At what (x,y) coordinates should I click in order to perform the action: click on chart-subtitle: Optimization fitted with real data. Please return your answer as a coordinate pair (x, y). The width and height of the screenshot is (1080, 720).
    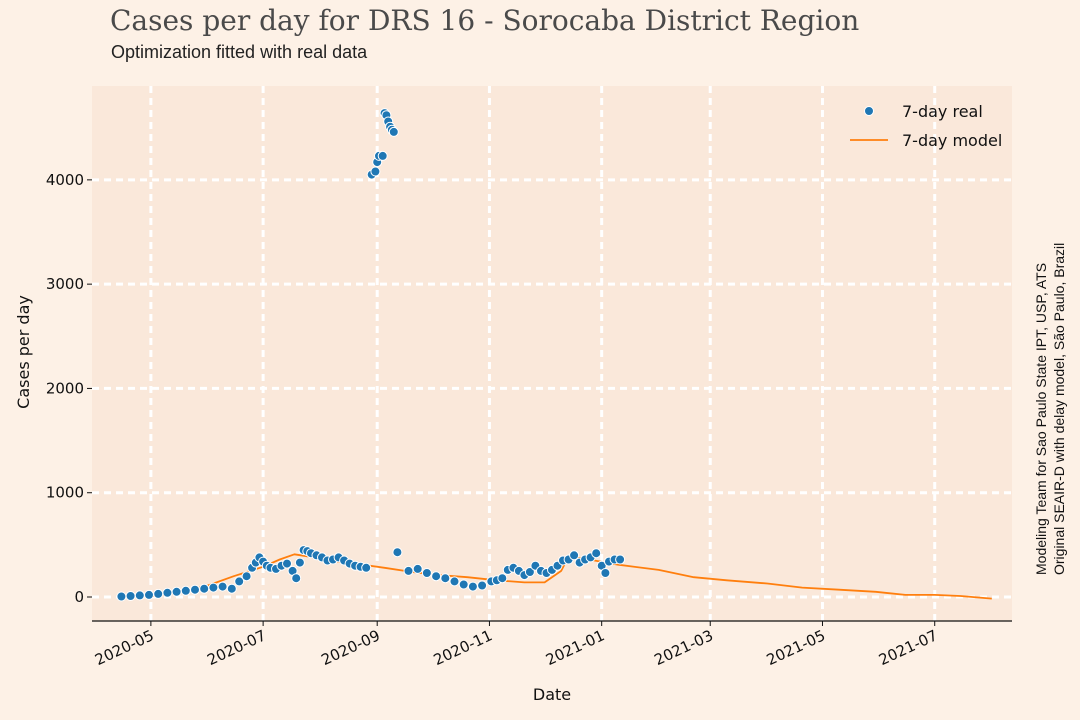
    Looking at the image, I should click on (239, 52).